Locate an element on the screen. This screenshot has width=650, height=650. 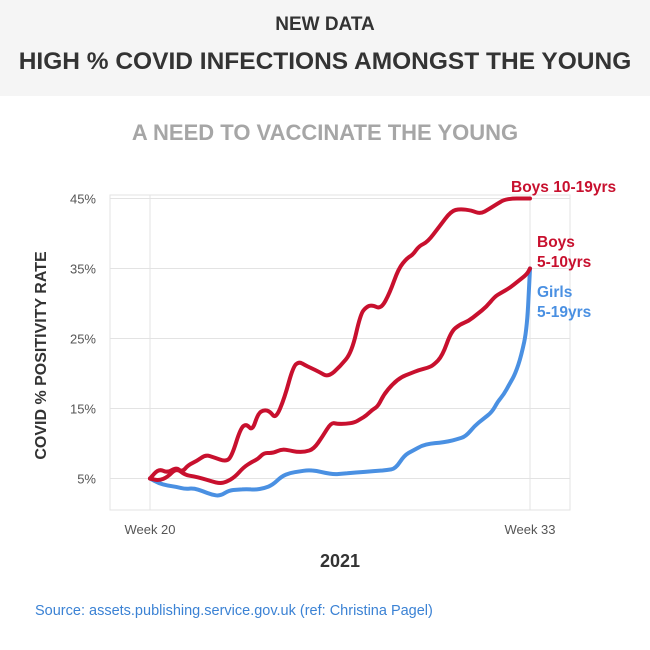
series-label: Boys 10-19yrs is located at coordinates (563, 187).